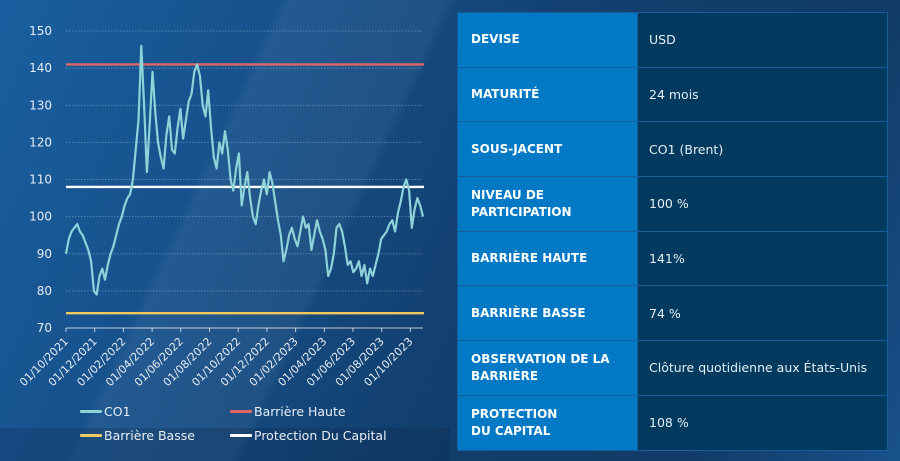 This screenshot has width=900, height=461. What do you see at coordinates (762, 204) in the screenshot?
I see `row-value: 100 %` at bounding box center [762, 204].